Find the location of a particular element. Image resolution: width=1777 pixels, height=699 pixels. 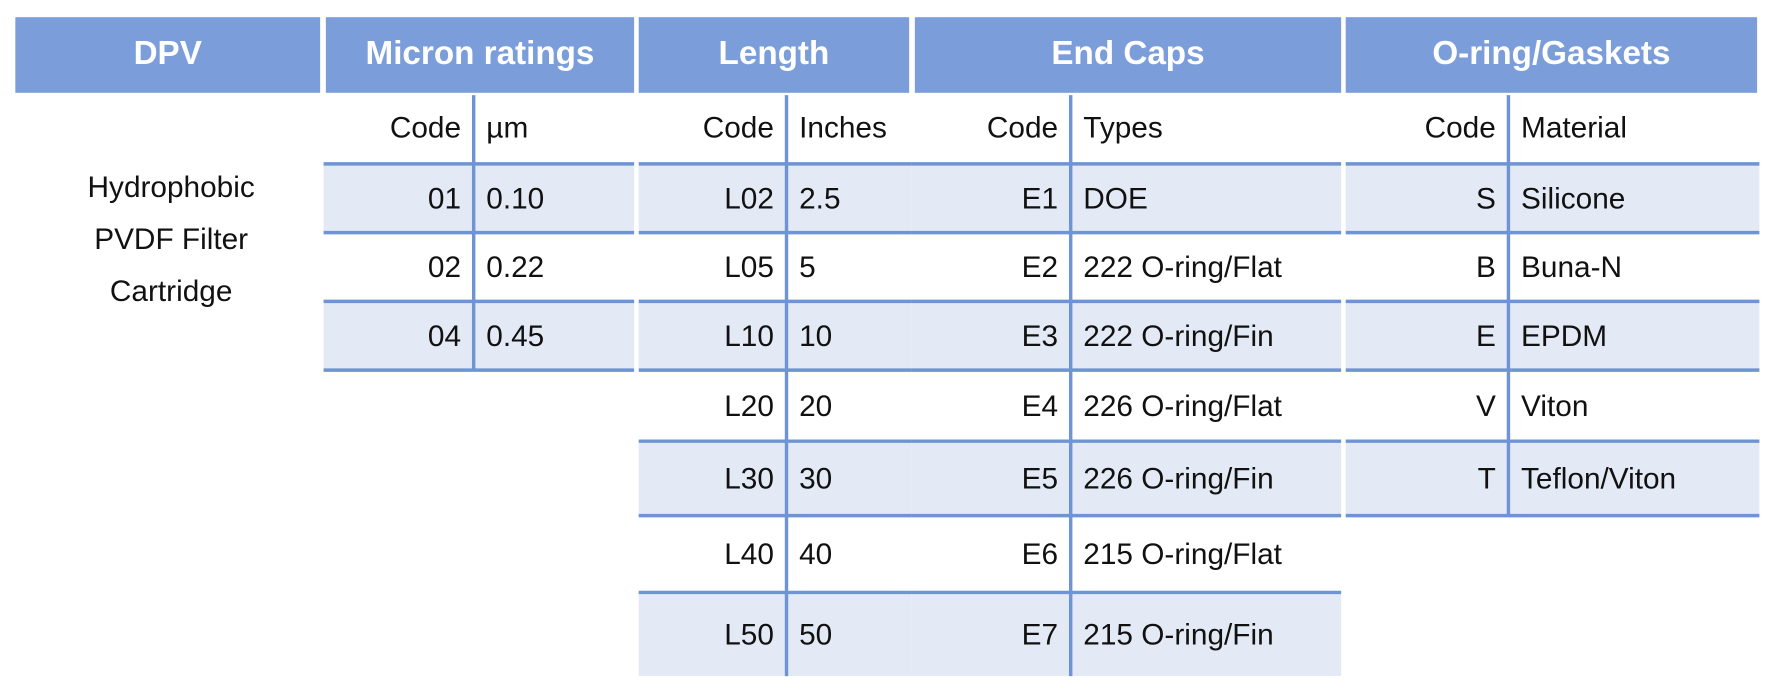

code-cell: E5 is located at coordinates (1040, 479).